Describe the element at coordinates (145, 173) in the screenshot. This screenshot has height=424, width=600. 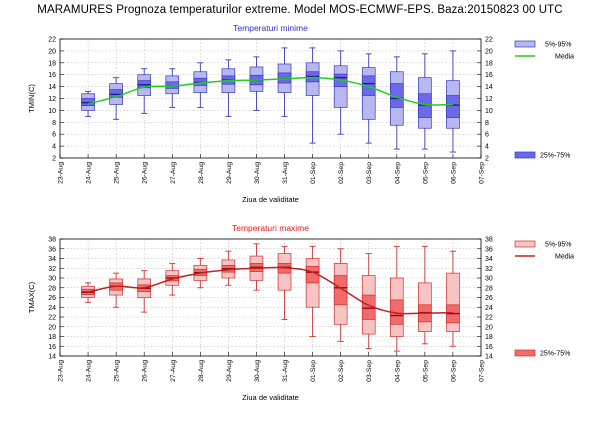
I see `x-tick-label: 26-Aug` at that location.